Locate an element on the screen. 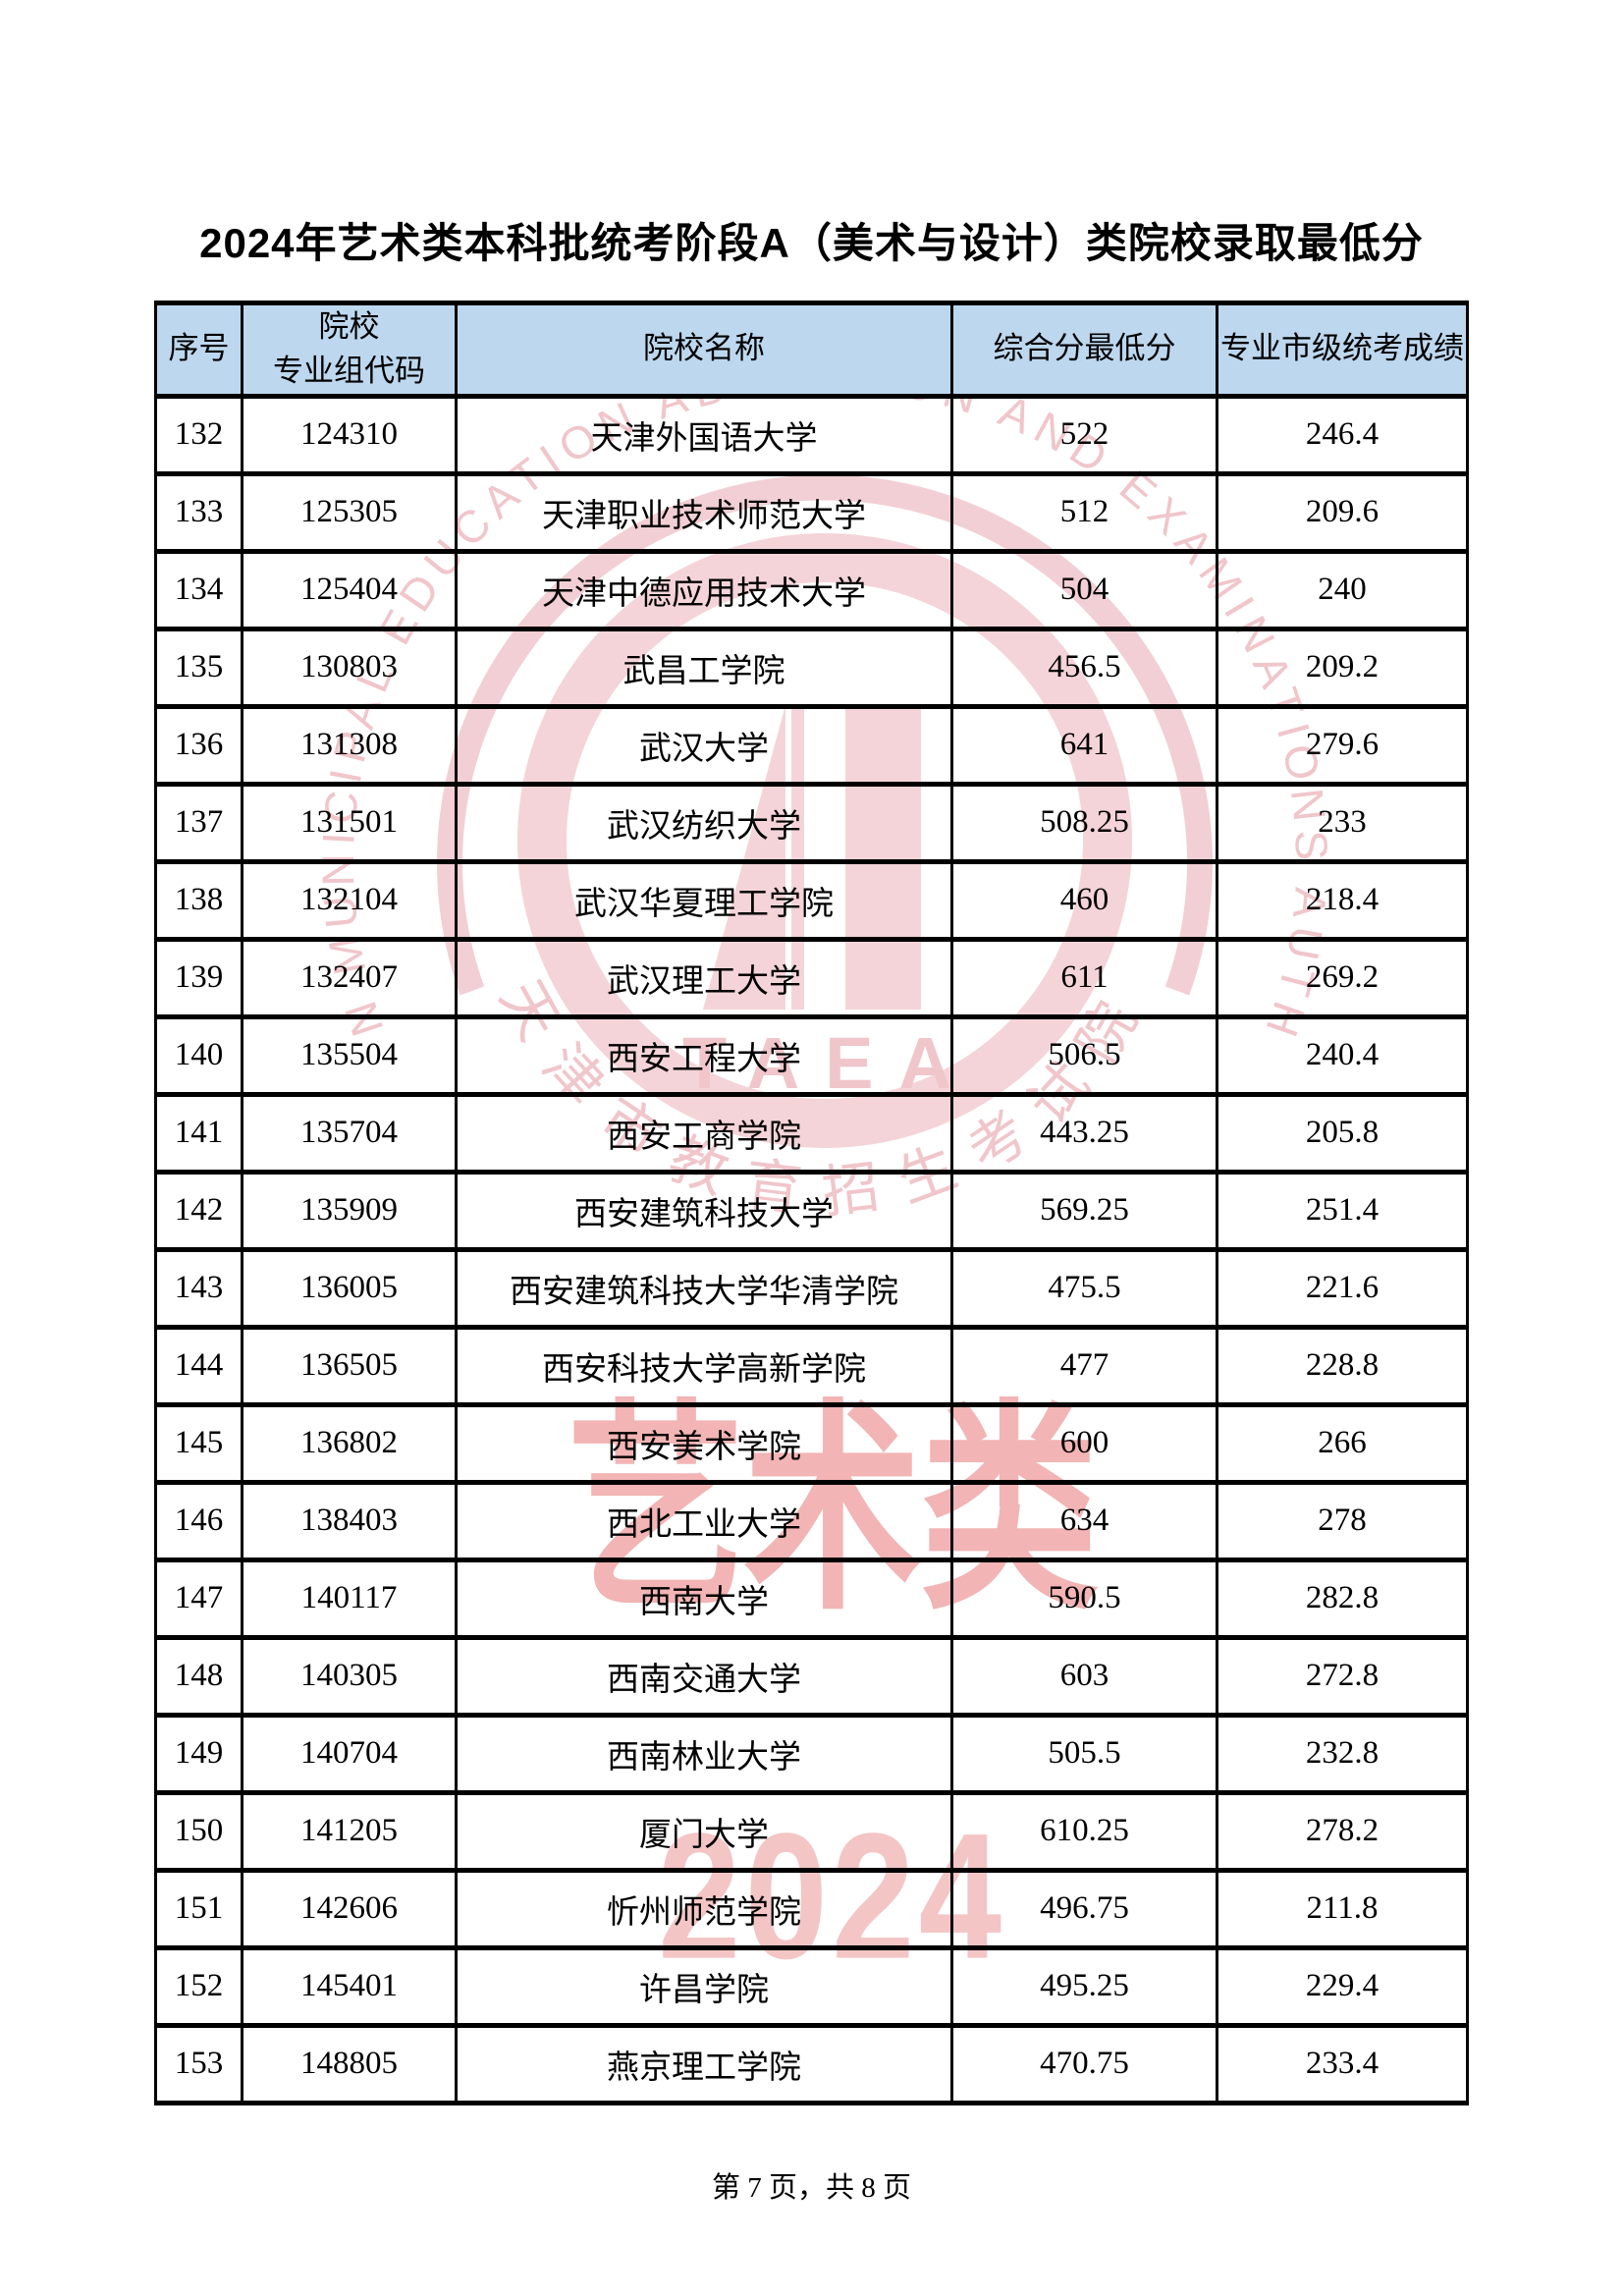 The height and width of the screenshot is (2296, 1623). table-row: 150 141205 厦门大学 610.25 278.2 is located at coordinates (811, 1831).